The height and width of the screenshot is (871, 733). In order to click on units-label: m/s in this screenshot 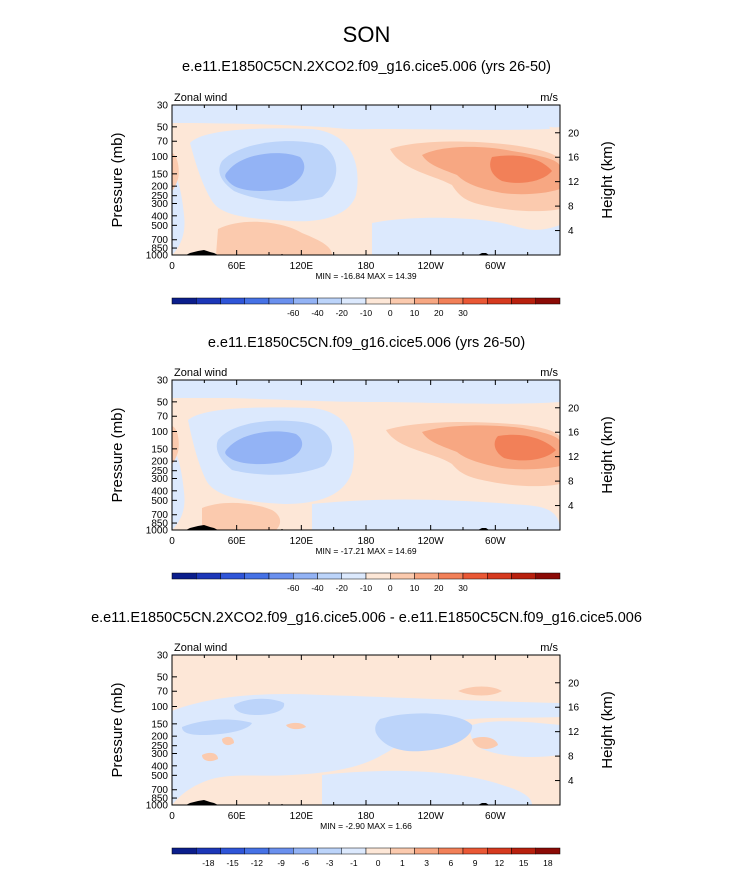, I will do `click(549, 648)`.